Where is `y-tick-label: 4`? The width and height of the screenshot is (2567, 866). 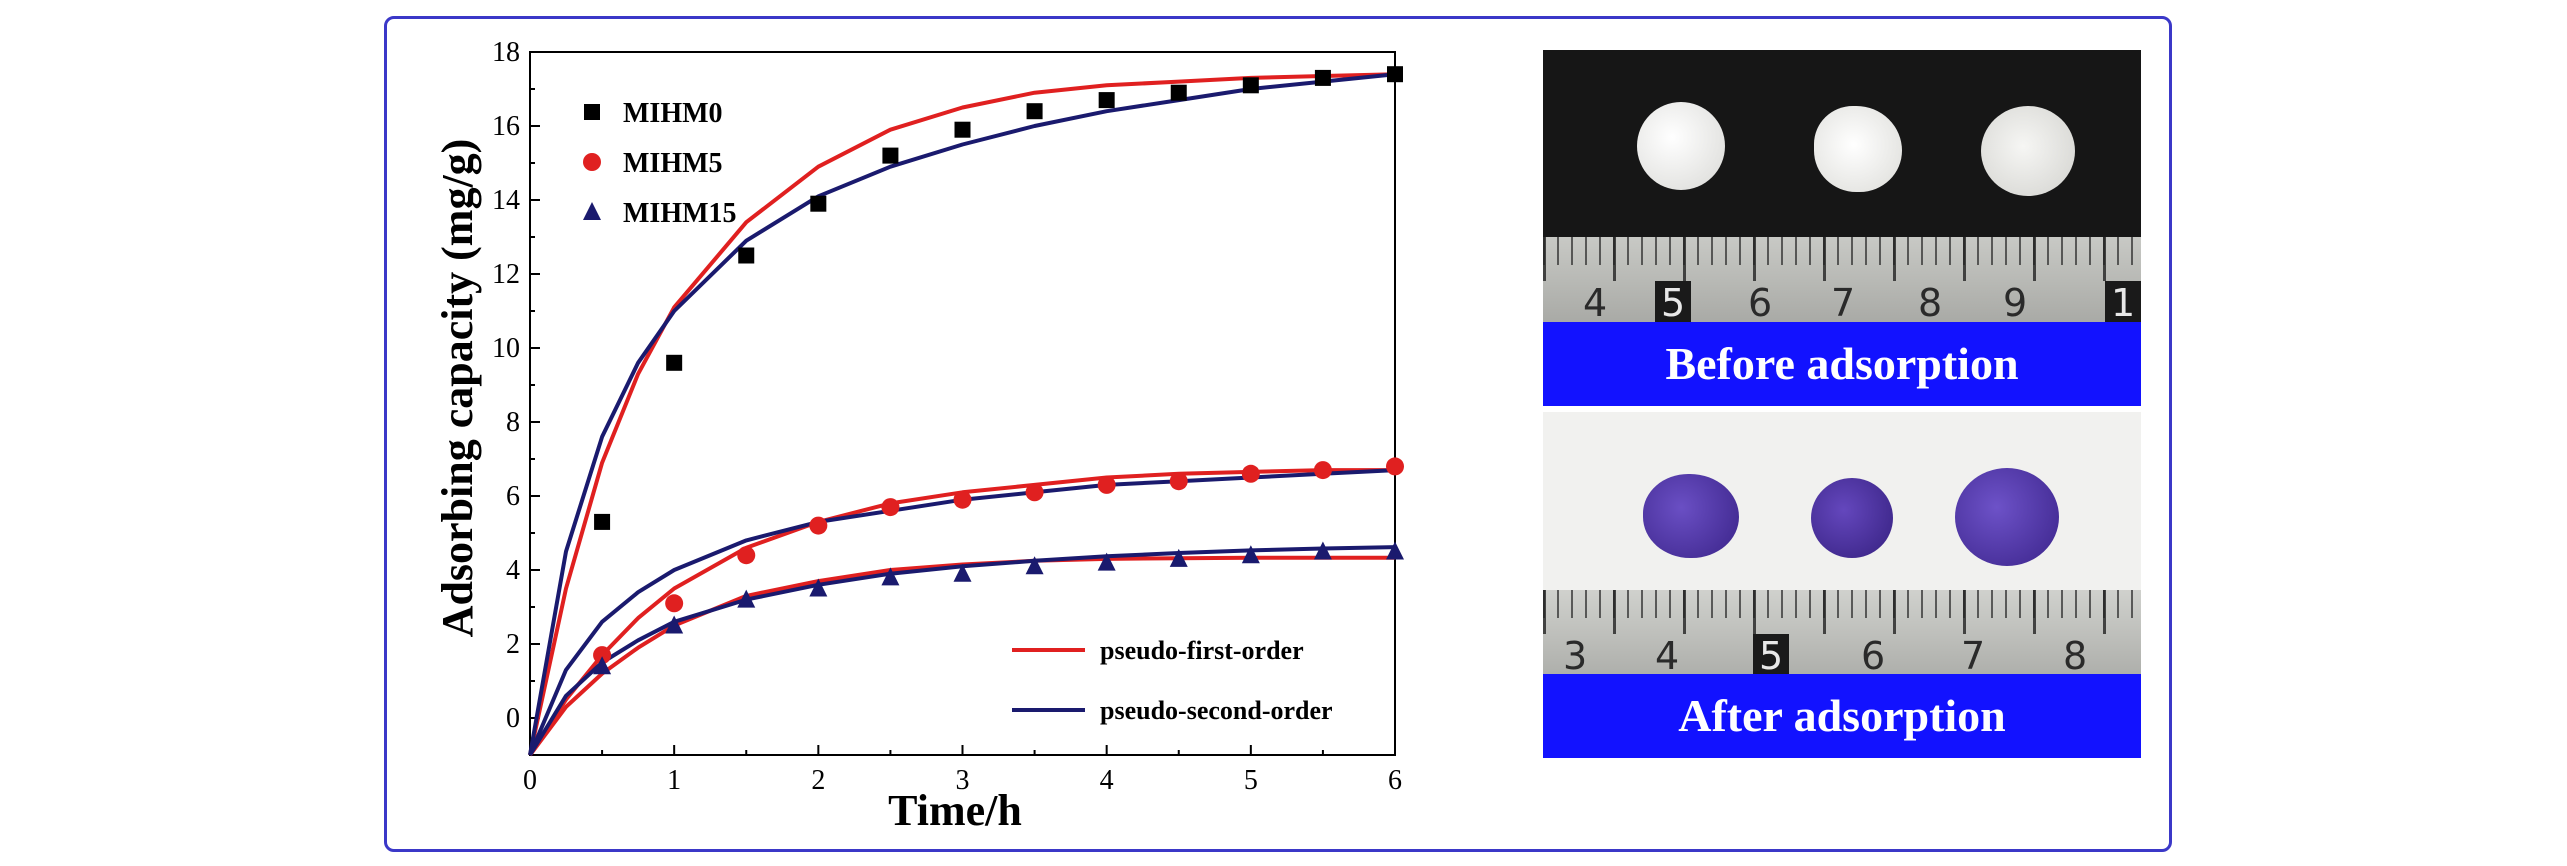 y-tick-label: 4 is located at coordinates (513, 570).